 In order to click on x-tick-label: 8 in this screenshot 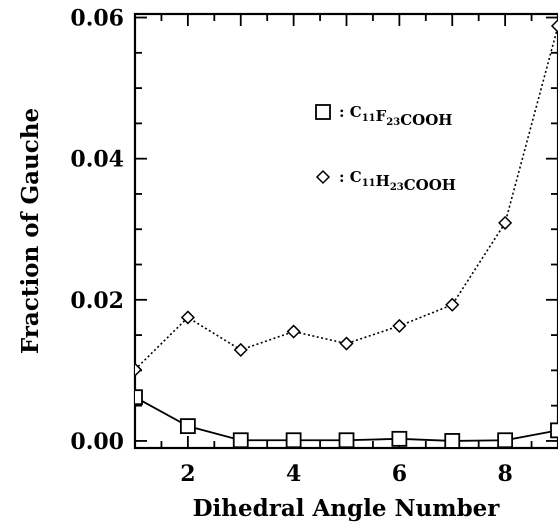, I will do `click(504, 474)`.